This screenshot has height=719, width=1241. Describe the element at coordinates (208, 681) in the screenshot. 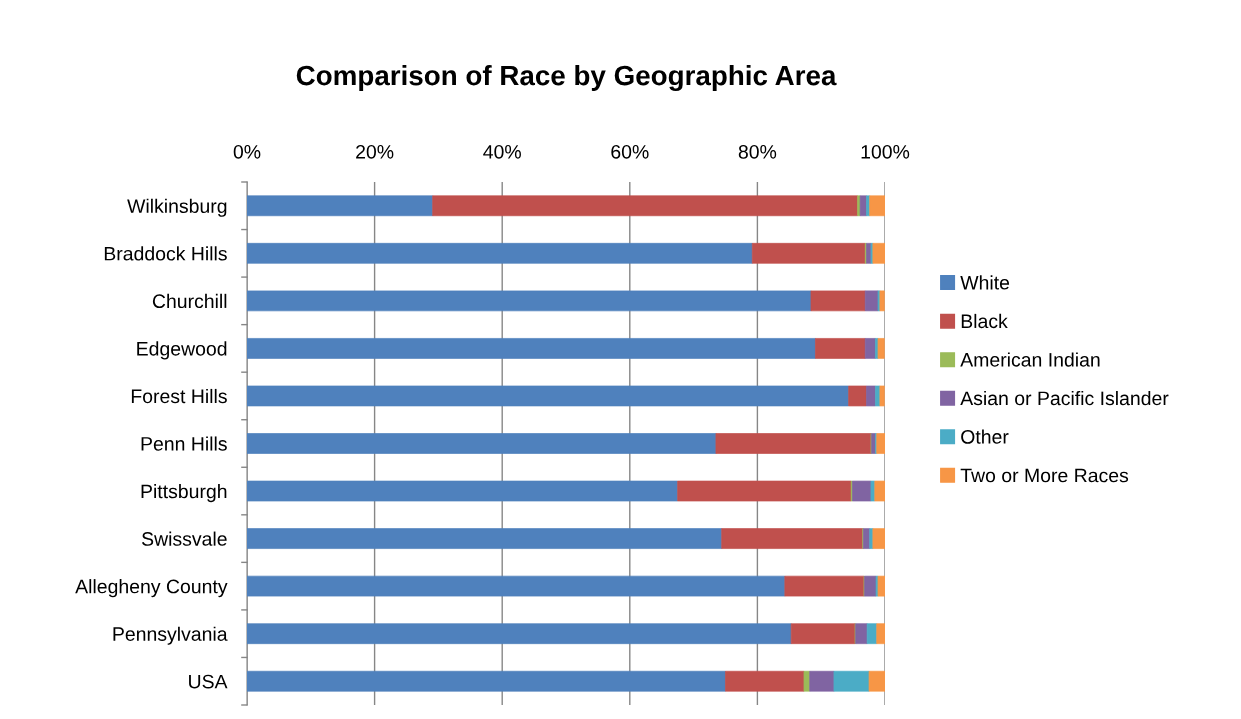

I see `y-tick-label: USA` at that location.